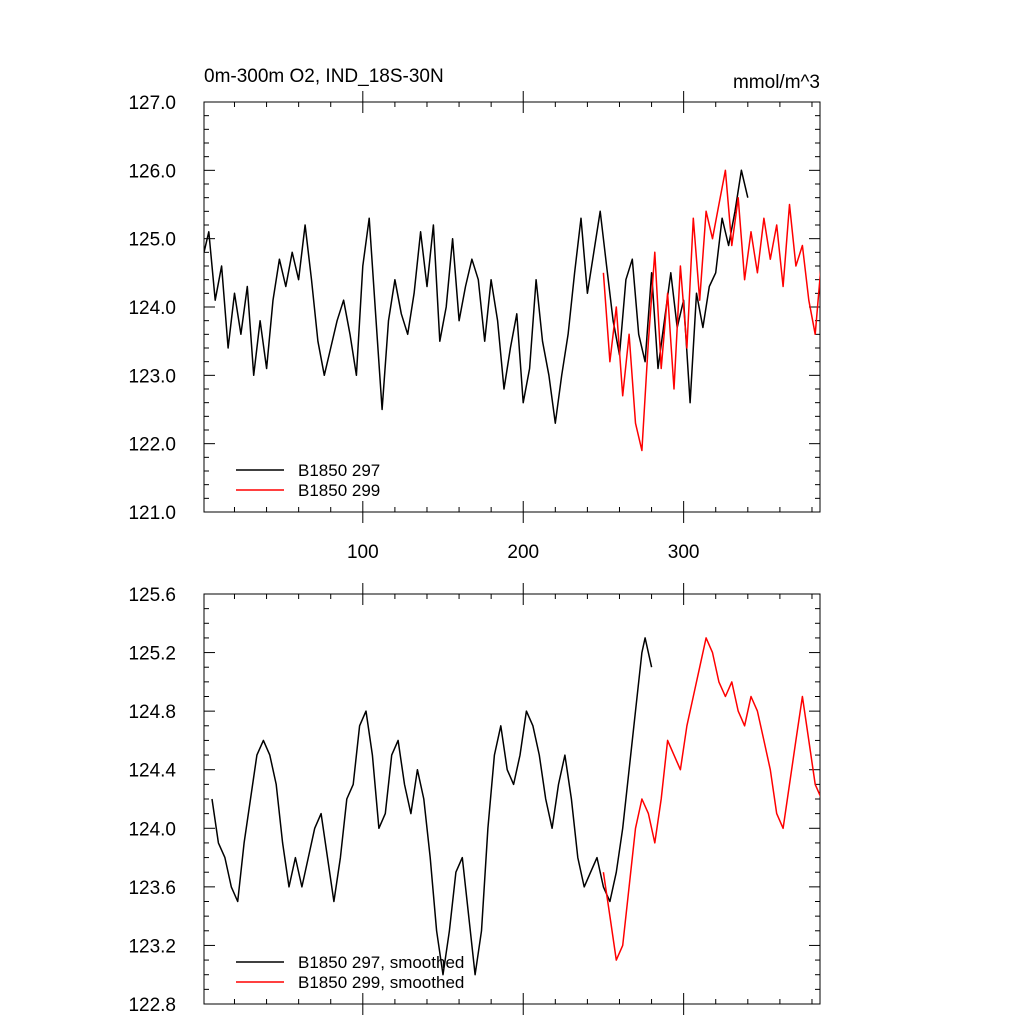  Describe the element at coordinates (152, 771) in the screenshot. I see `y-tick-label: 124.4` at that location.